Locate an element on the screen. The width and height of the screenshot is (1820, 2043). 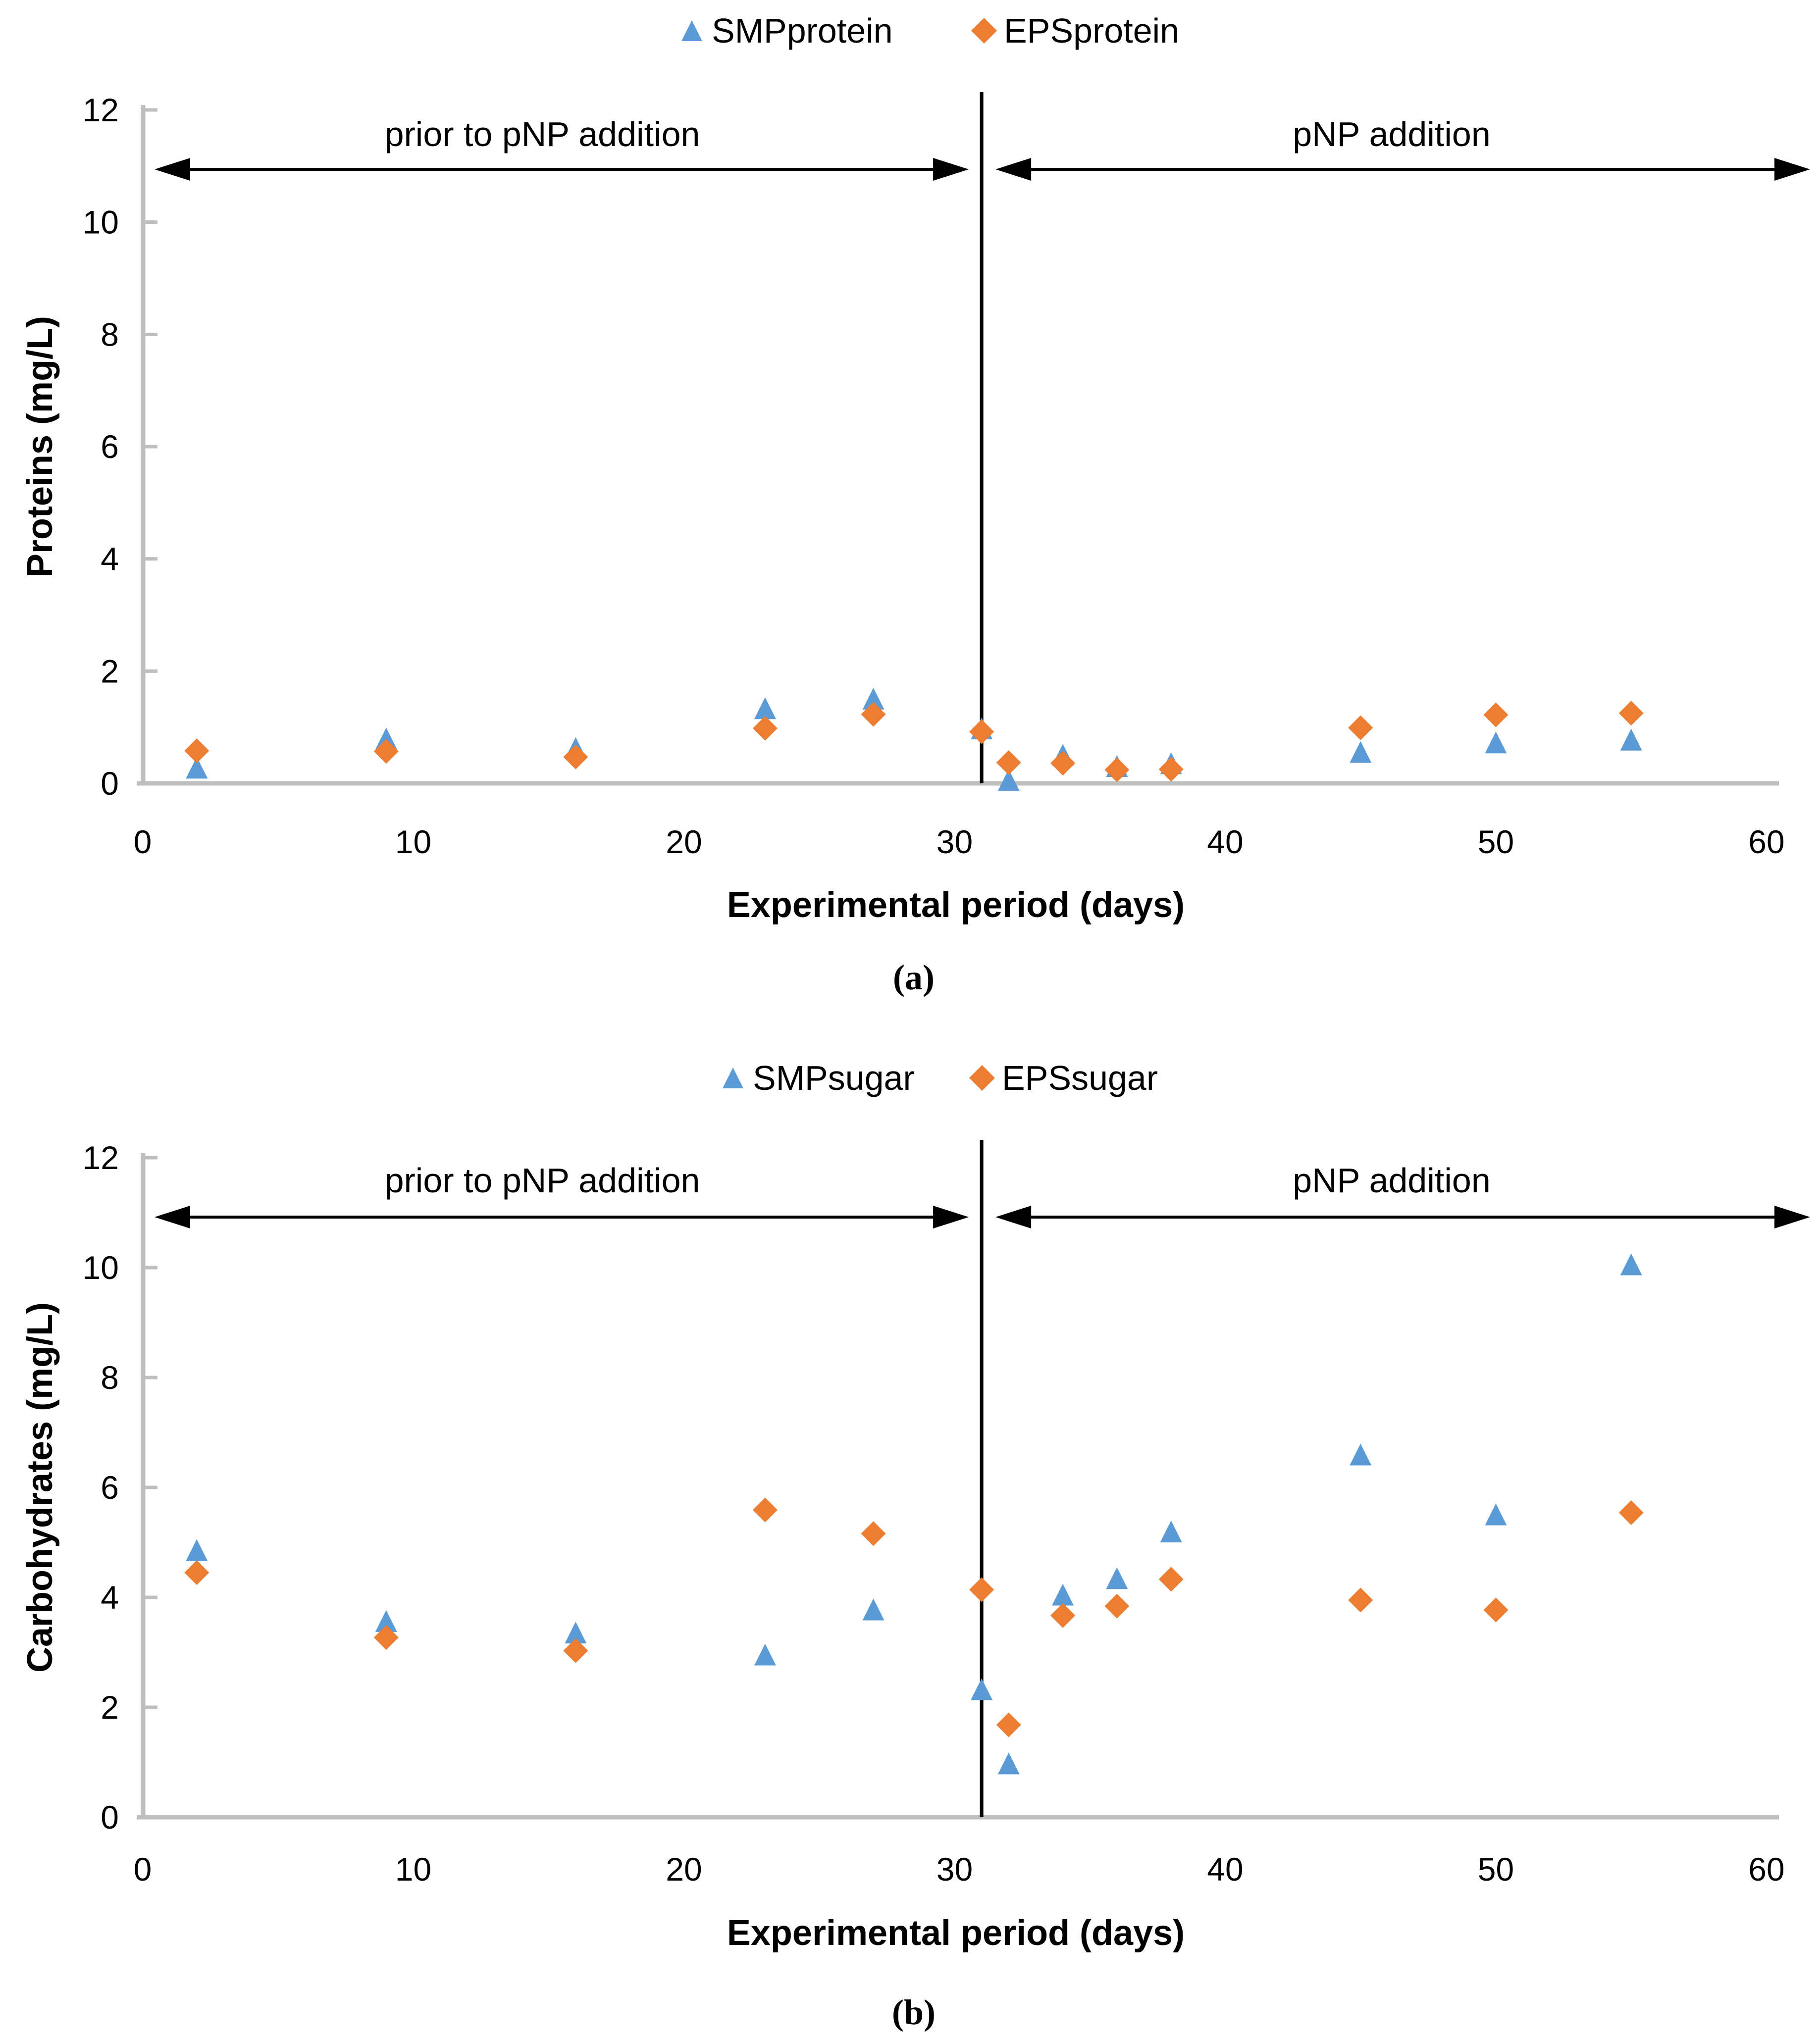
annotation-pnp-addition-a: pNP addition is located at coordinates (1392, 134).